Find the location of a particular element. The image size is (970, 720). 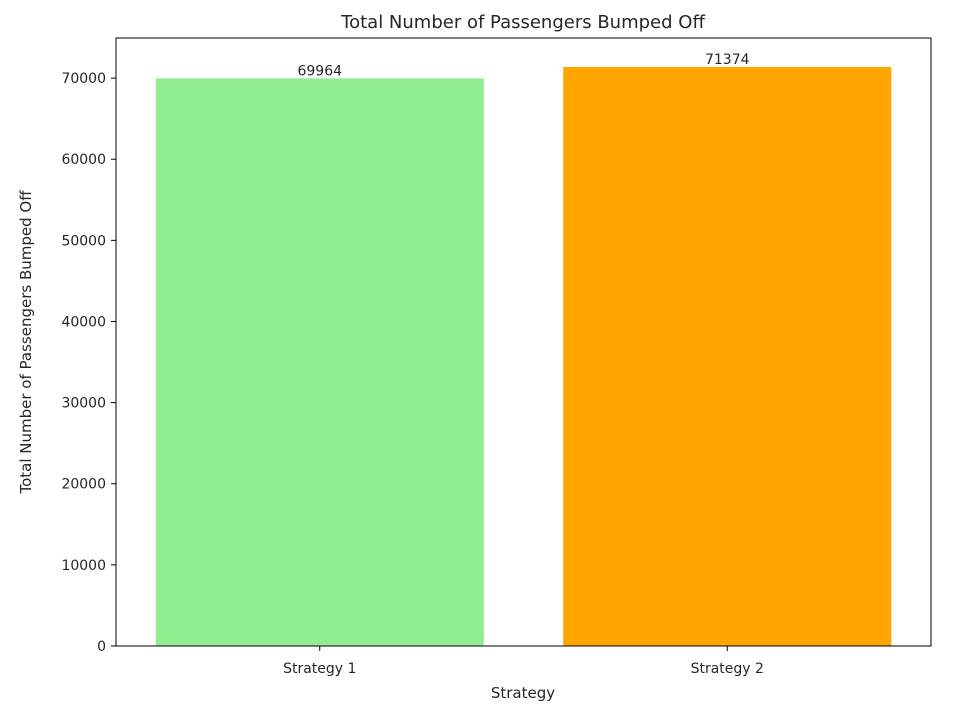

data-label-2: 71374 is located at coordinates (727, 60).